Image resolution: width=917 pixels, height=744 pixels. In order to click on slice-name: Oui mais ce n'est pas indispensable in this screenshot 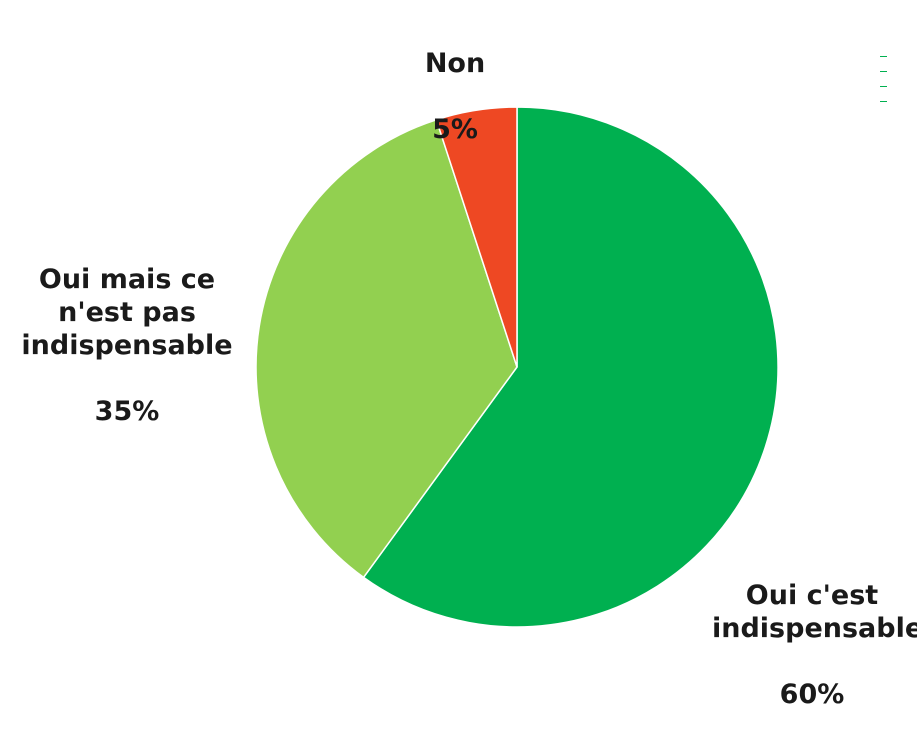, I will do `click(127, 312)`.